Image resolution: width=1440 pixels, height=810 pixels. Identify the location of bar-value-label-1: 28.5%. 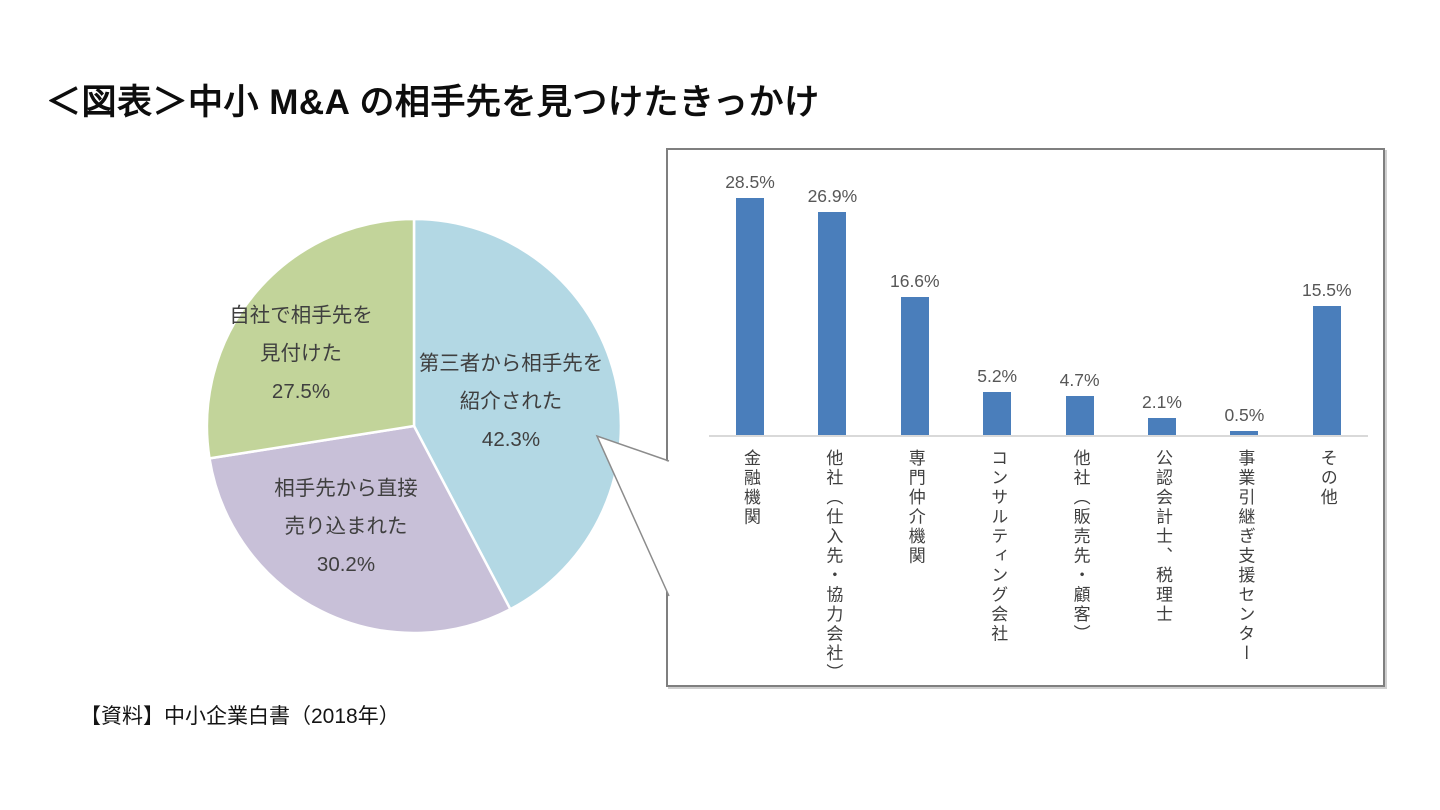
(750, 182).